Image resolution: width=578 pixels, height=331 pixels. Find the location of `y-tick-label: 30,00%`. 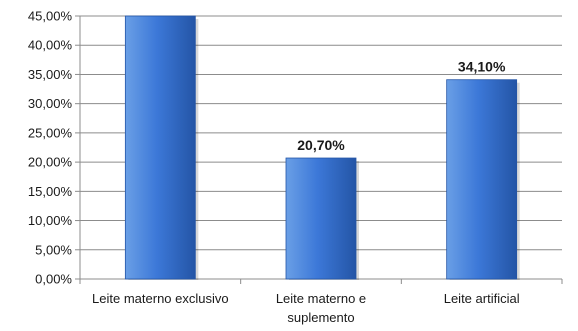

y-tick-label: 30,00% is located at coordinates (50, 103).